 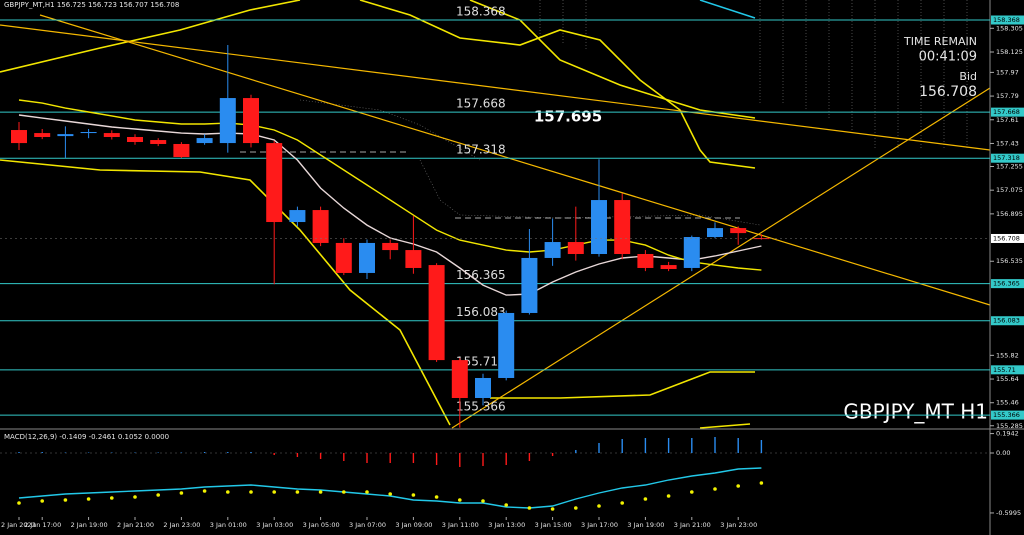 I want to click on level-box-label: 155.71, so click(x=1004, y=370).